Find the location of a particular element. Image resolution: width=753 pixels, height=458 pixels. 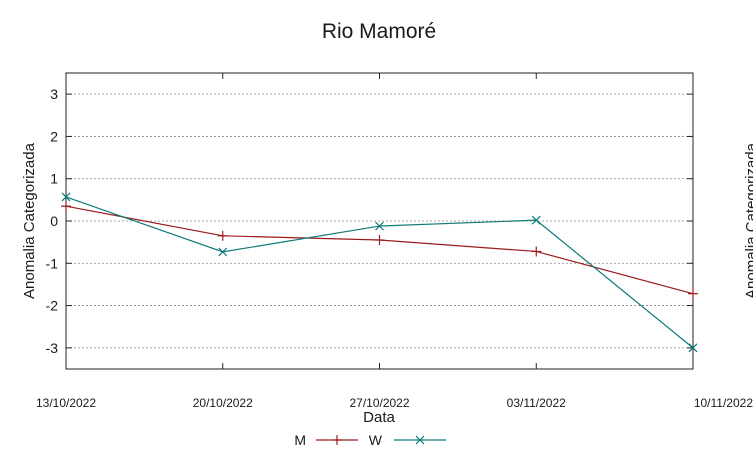

legend-marker-W is located at coordinates (420, 440).